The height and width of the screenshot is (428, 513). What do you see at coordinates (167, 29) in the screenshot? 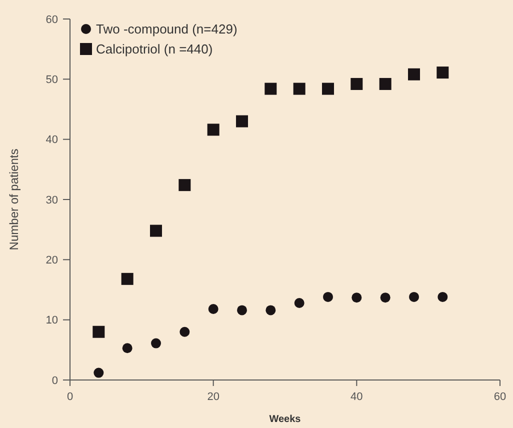
I see `legend-label: Two -compound (n=429)` at bounding box center [167, 29].